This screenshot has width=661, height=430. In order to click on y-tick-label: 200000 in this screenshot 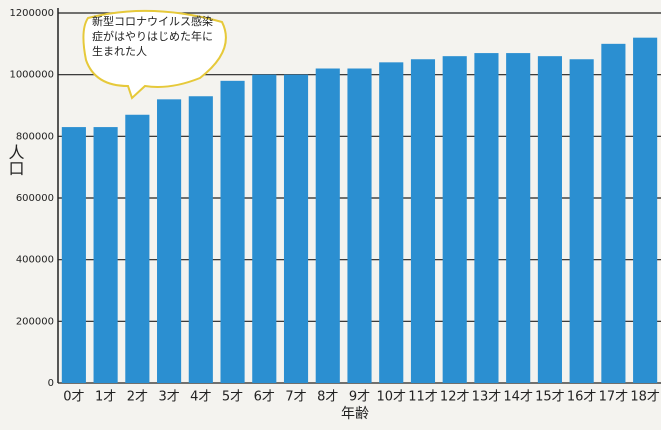, I will do `click(35, 321)`.